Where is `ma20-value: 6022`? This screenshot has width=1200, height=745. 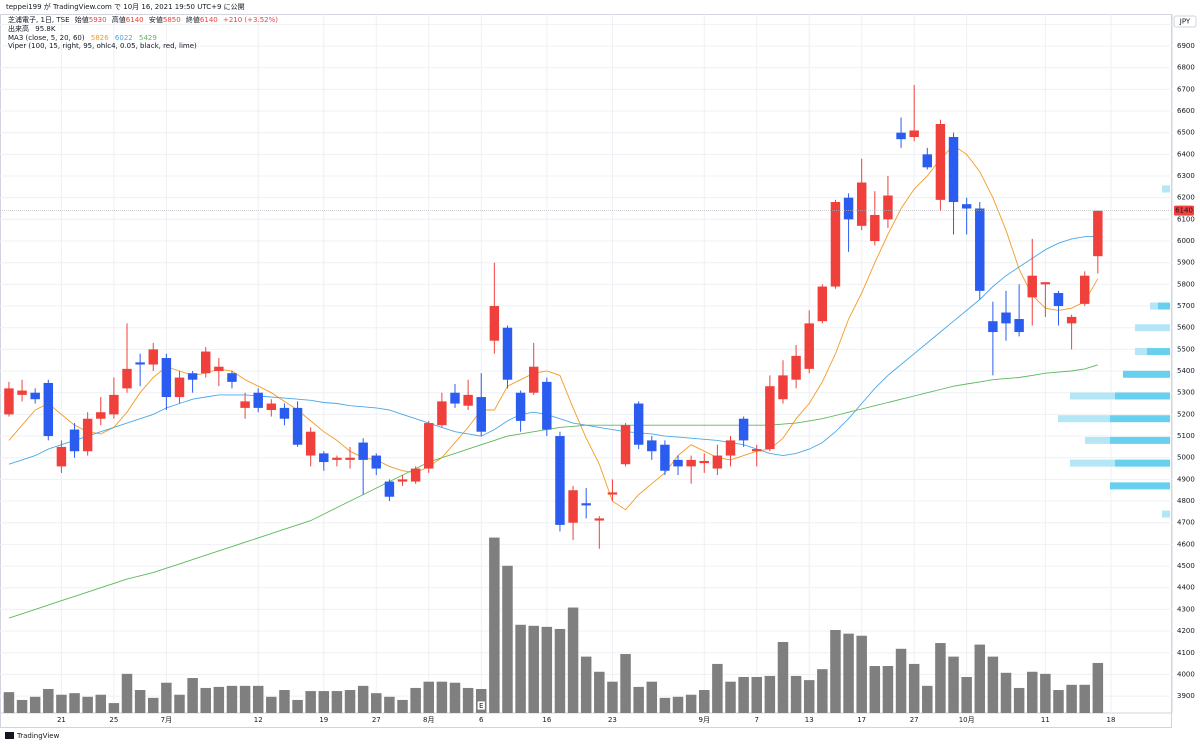 ma20-value: 6022 is located at coordinates (124, 38).